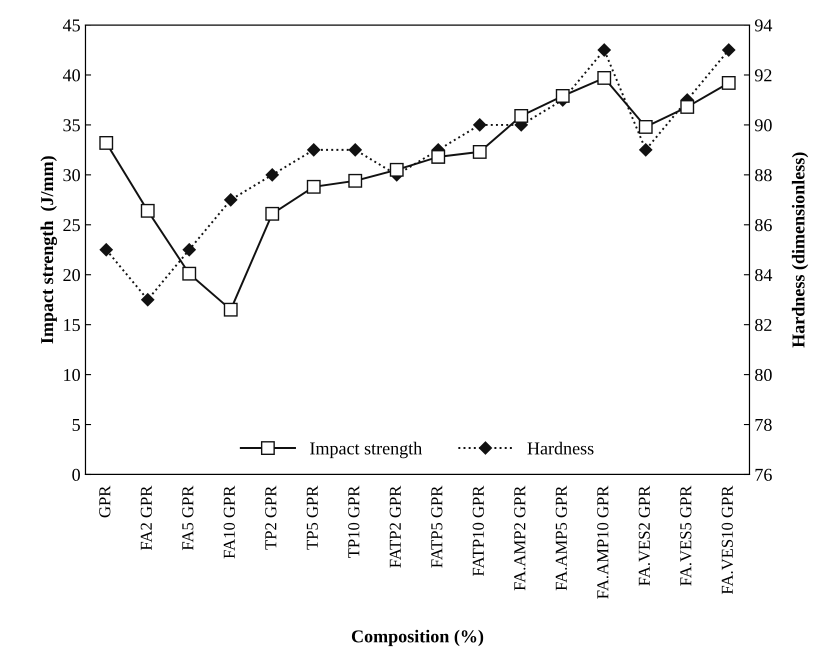 Image resolution: width=830 pixels, height=659 pixels. Describe the element at coordinates (644, 536) in the screenshot. I see `x-tick-label: FA.VES2 GPR` at that location.